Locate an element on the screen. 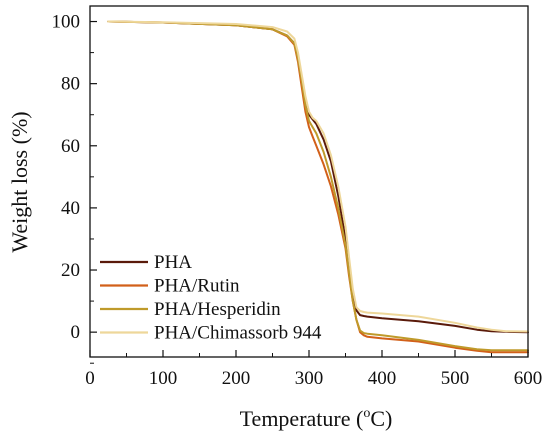  x-axis-title: Temperature (oC) is located at coordinates (316, 418).